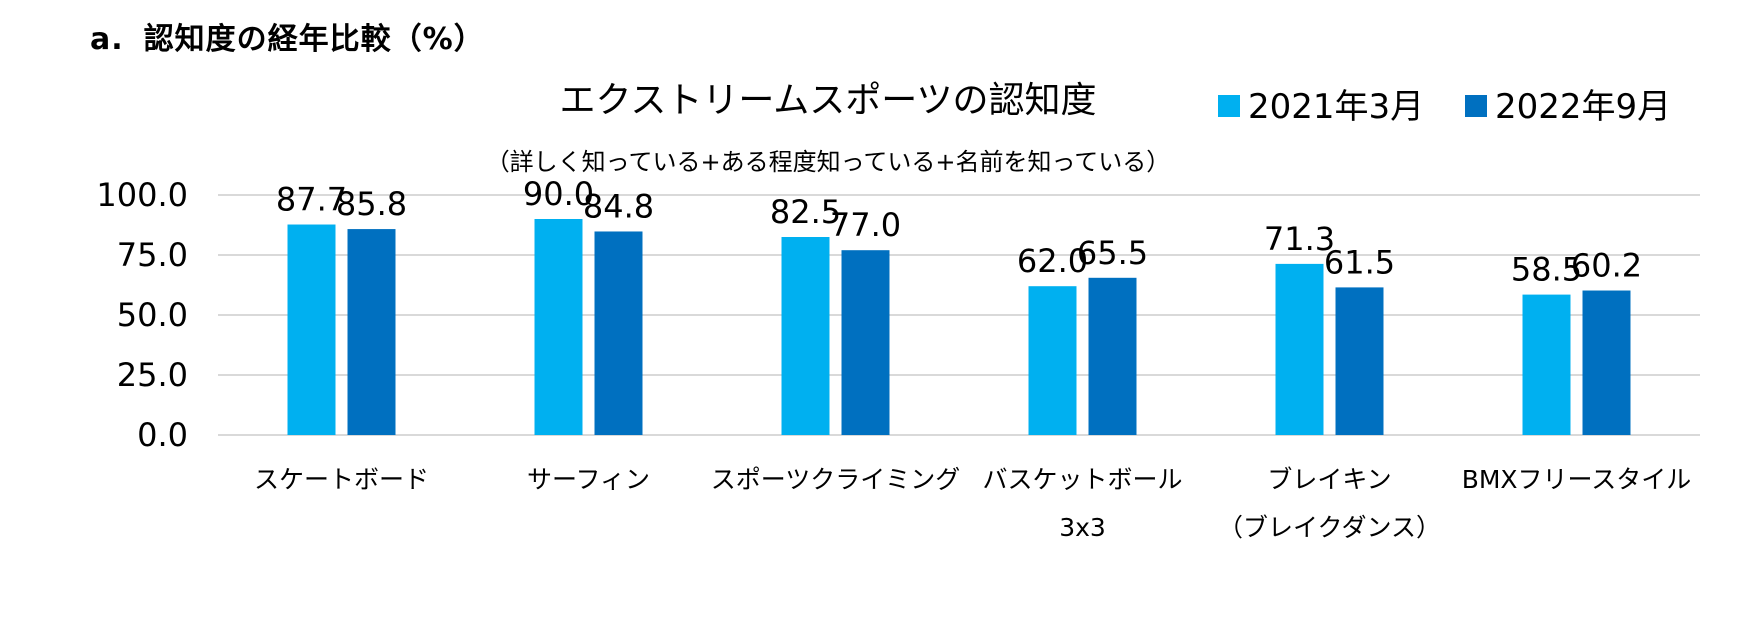 The width and height of the screenshot is (1755, 626). I want to click on y-axis-ticks: 100.0 75.0 50.0 25.0 0.0, so click(142, 315).